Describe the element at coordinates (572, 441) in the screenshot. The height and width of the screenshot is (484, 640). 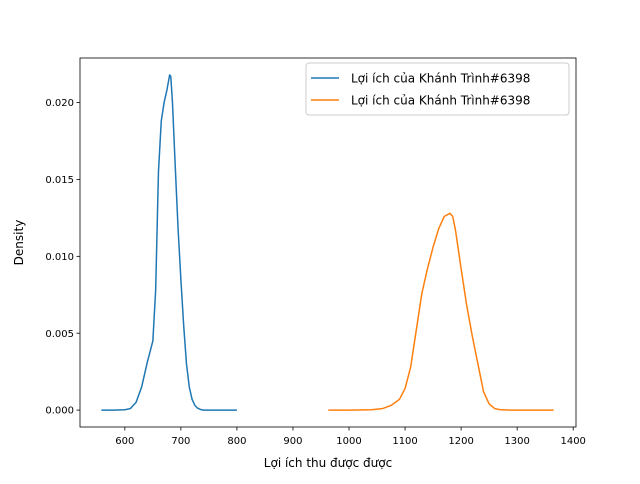
I see `x-tick-label: 1400` at that location.